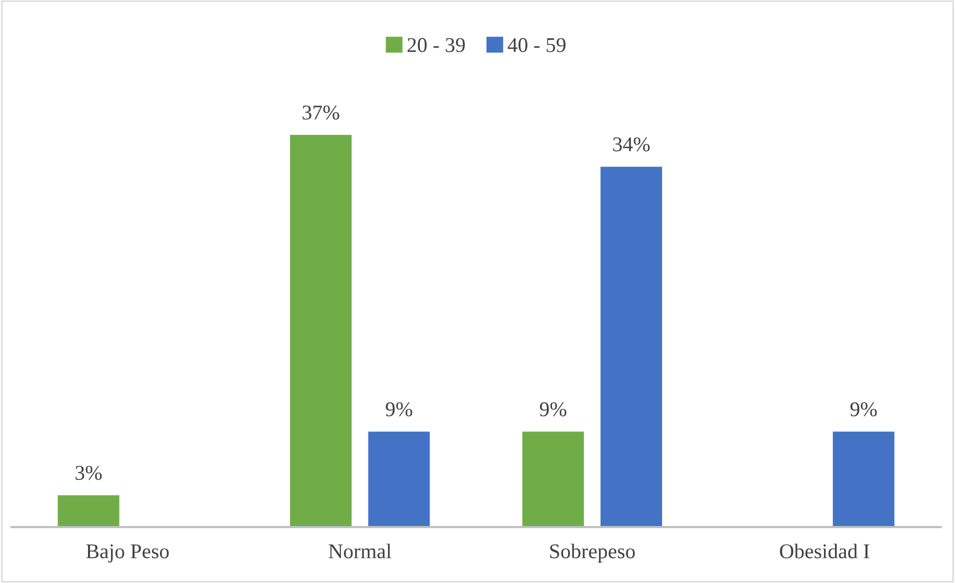 This screenshot has width=955, height=583. What do you see at coordinates (127, 553) in the screenshot?
I see `x-tick-label: Bajo Peso` at bounding box center [127, 553].